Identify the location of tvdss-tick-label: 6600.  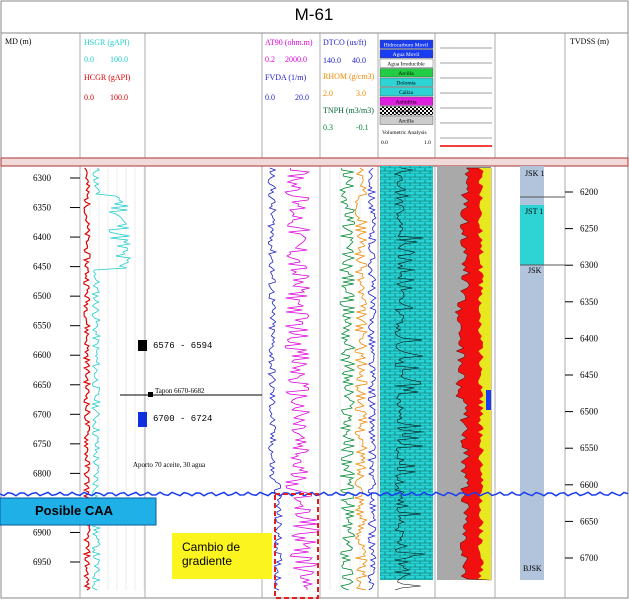
(589, 485).